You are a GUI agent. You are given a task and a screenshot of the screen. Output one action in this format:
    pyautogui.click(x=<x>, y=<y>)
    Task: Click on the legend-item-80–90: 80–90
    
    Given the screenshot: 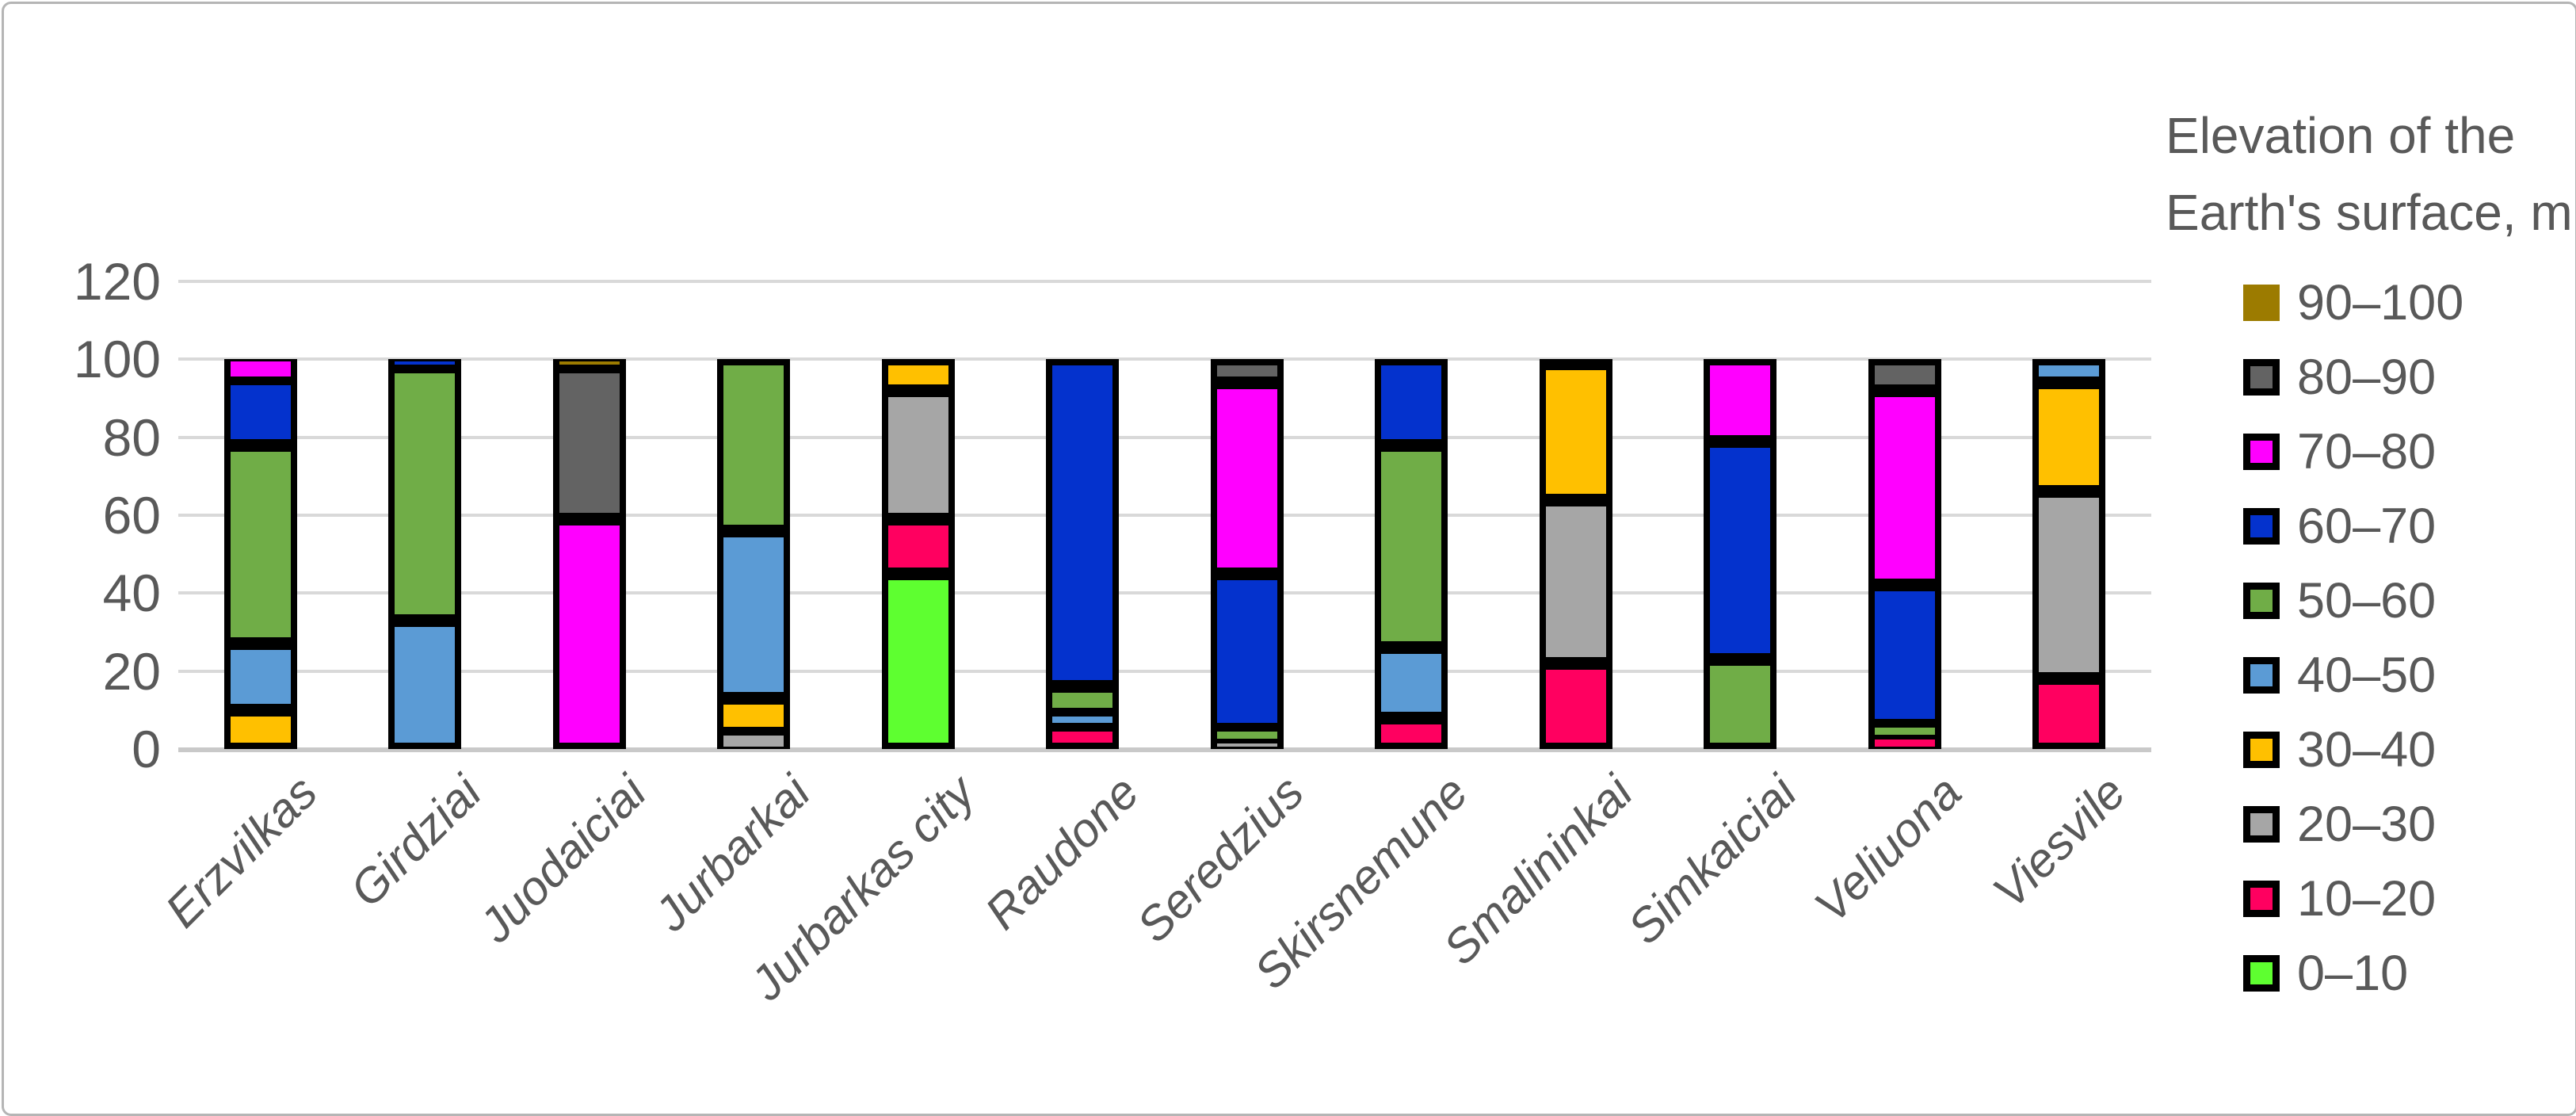 What is the action you would take?
    pyautogui.click(x=2408, y=377)
    